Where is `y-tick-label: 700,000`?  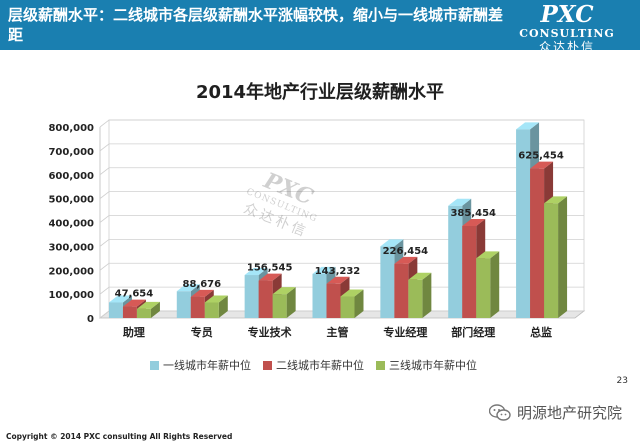 y-tick-label: 700,000 is located at coordinates (71, 152).